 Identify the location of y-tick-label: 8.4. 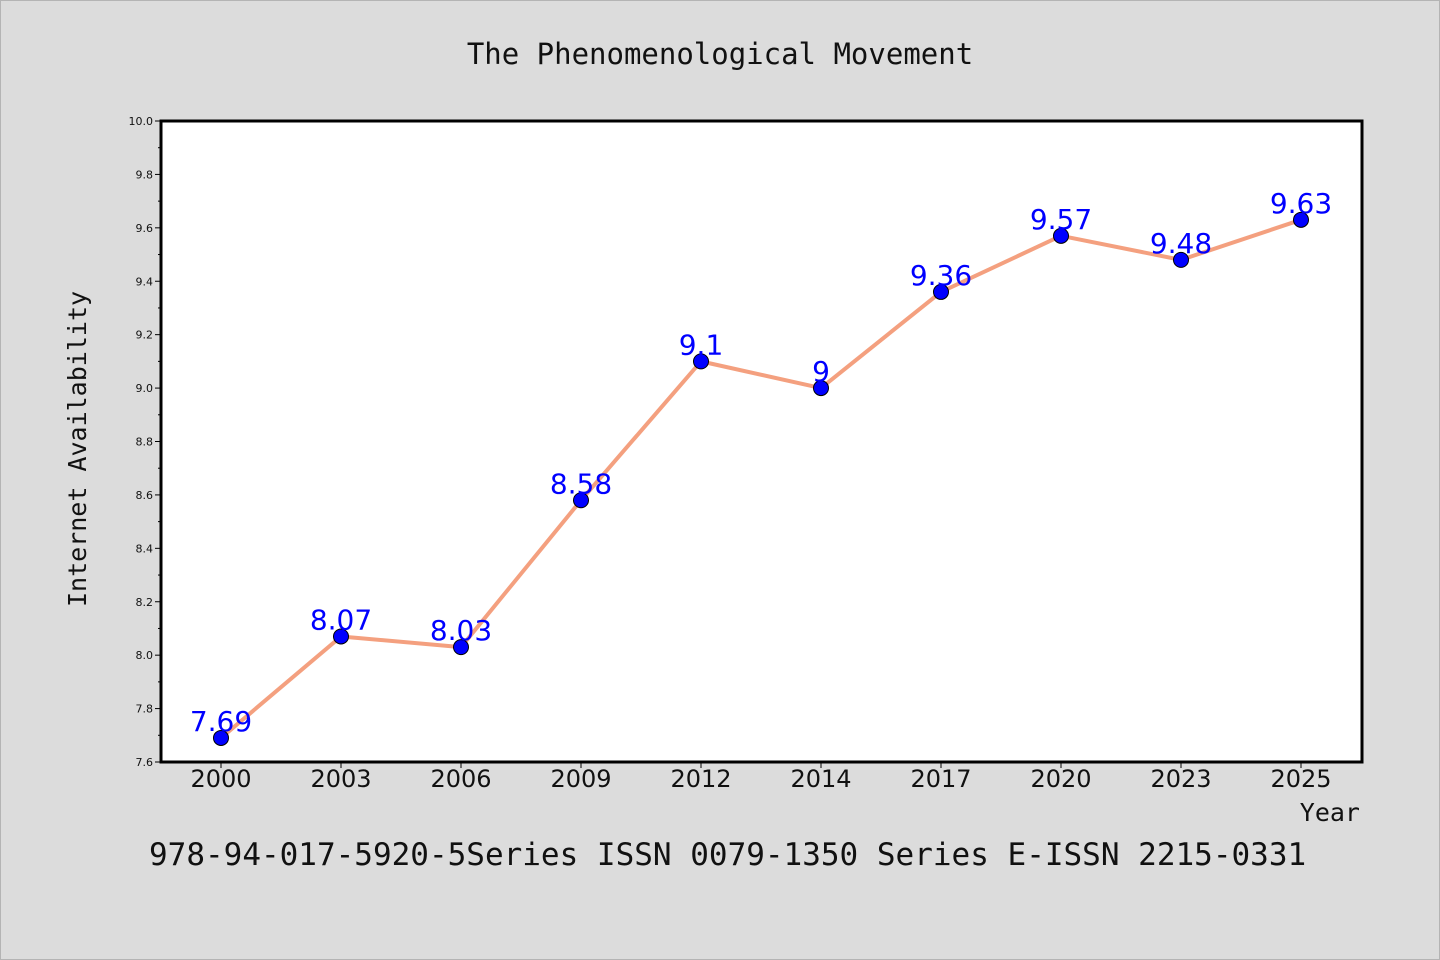
(145, 548).